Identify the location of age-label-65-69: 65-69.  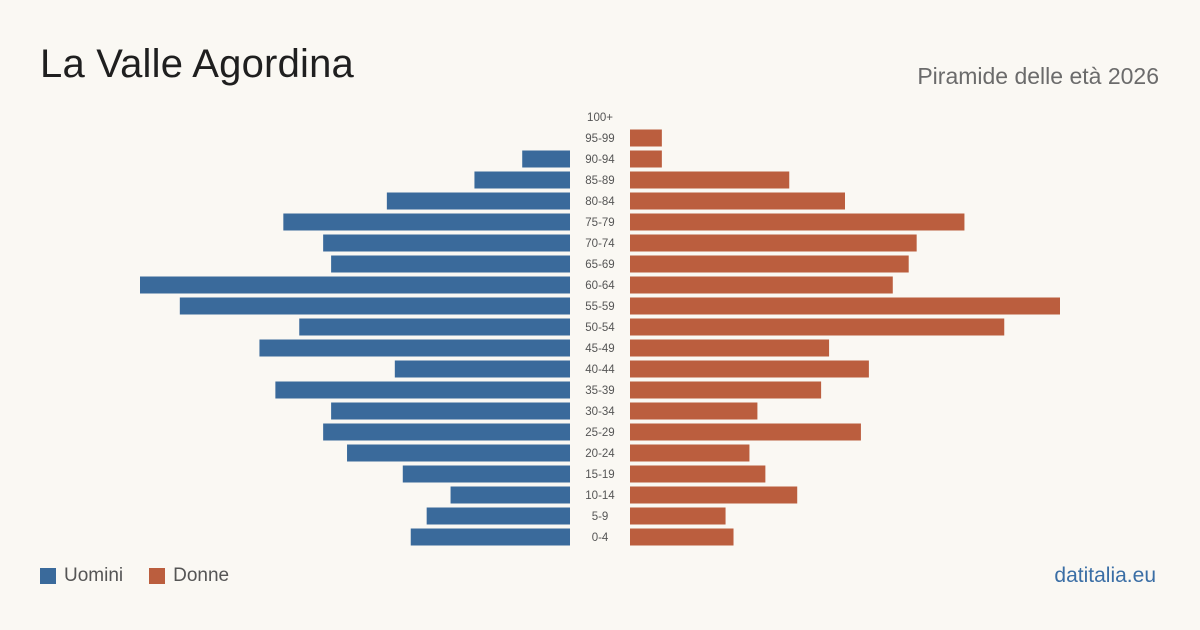
(599, 265).